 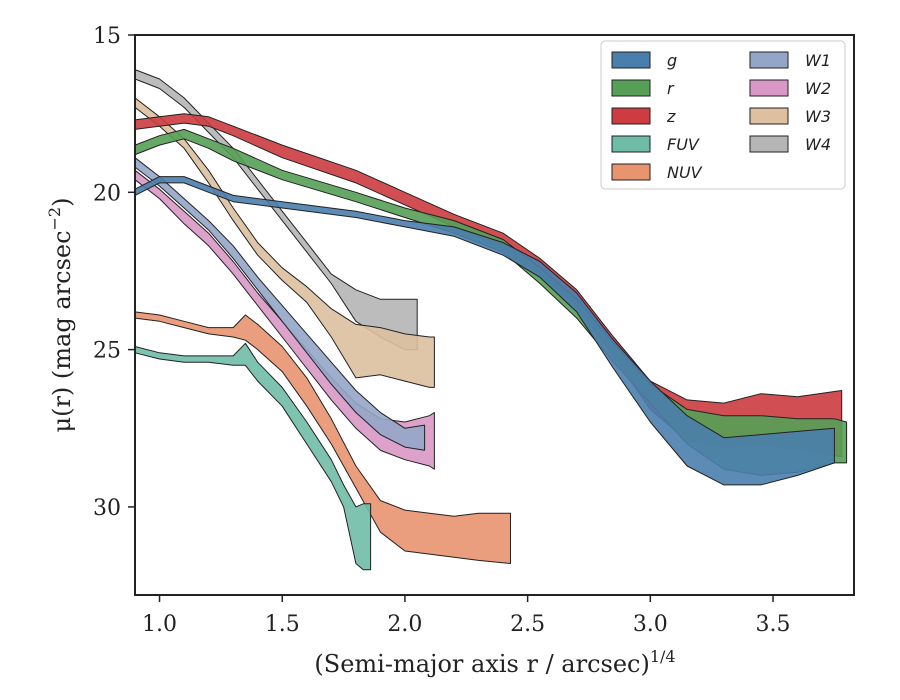 What do you see at coordinates (60, 315) in the screenshot?
I see `y-axis-label: μ(r) (mag arcsec−2)` at bounding box center [60, 315].